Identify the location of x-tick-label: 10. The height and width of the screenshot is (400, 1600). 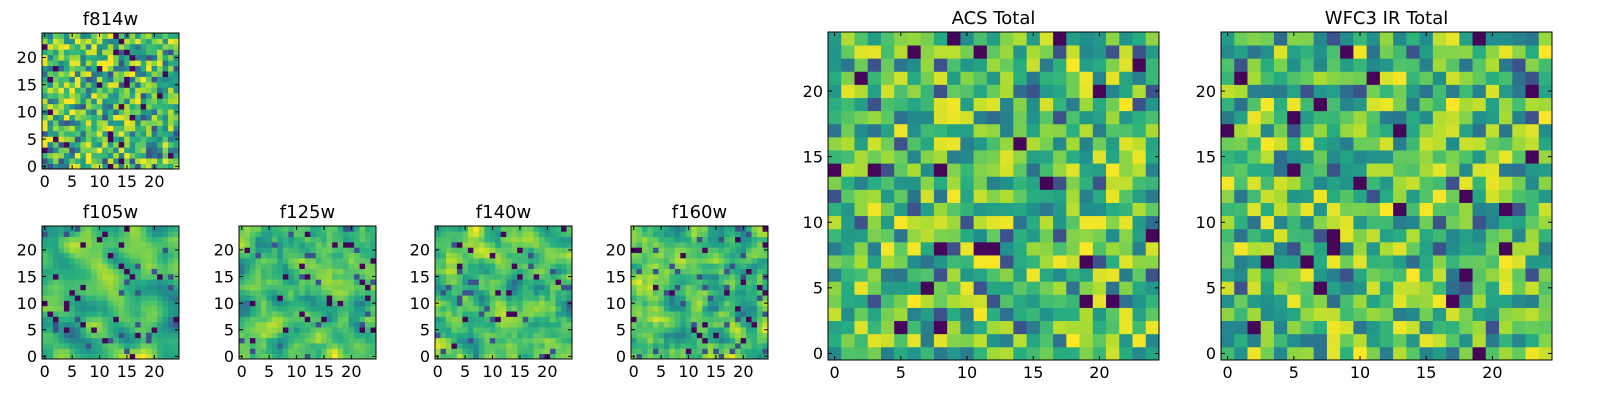
(1360, 372).